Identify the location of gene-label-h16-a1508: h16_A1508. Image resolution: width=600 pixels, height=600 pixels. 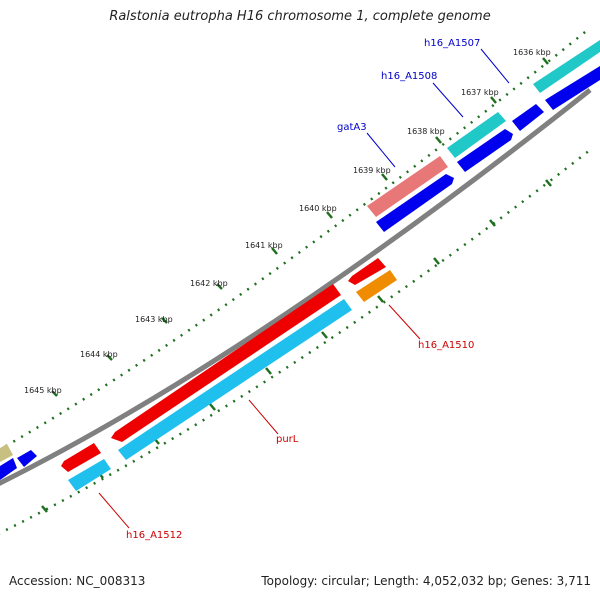
(409, 76).